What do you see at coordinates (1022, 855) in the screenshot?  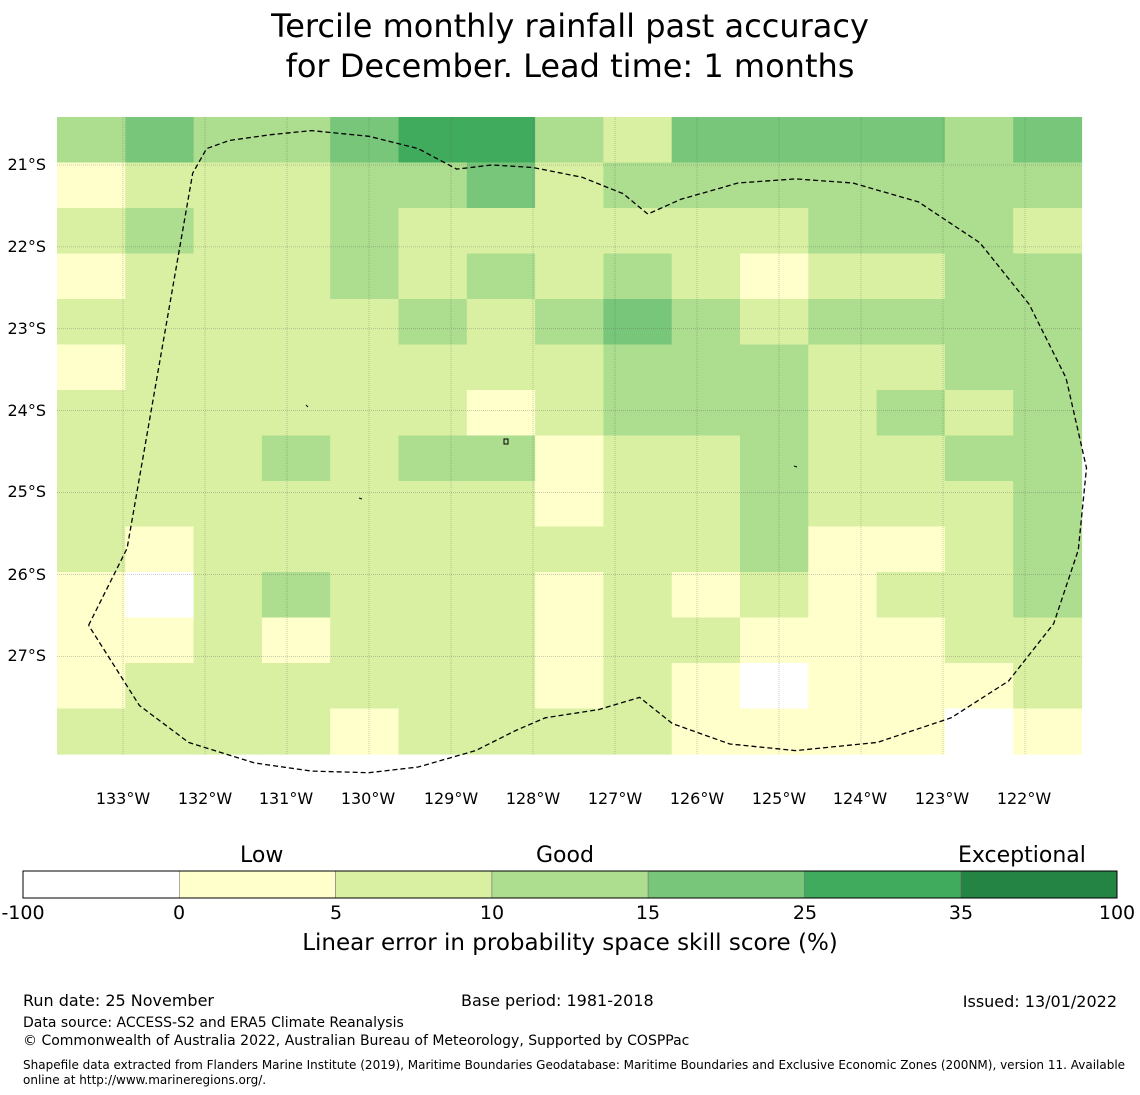 I see `category-exceptional: Exceptional` at bounding box center [1022, 855].